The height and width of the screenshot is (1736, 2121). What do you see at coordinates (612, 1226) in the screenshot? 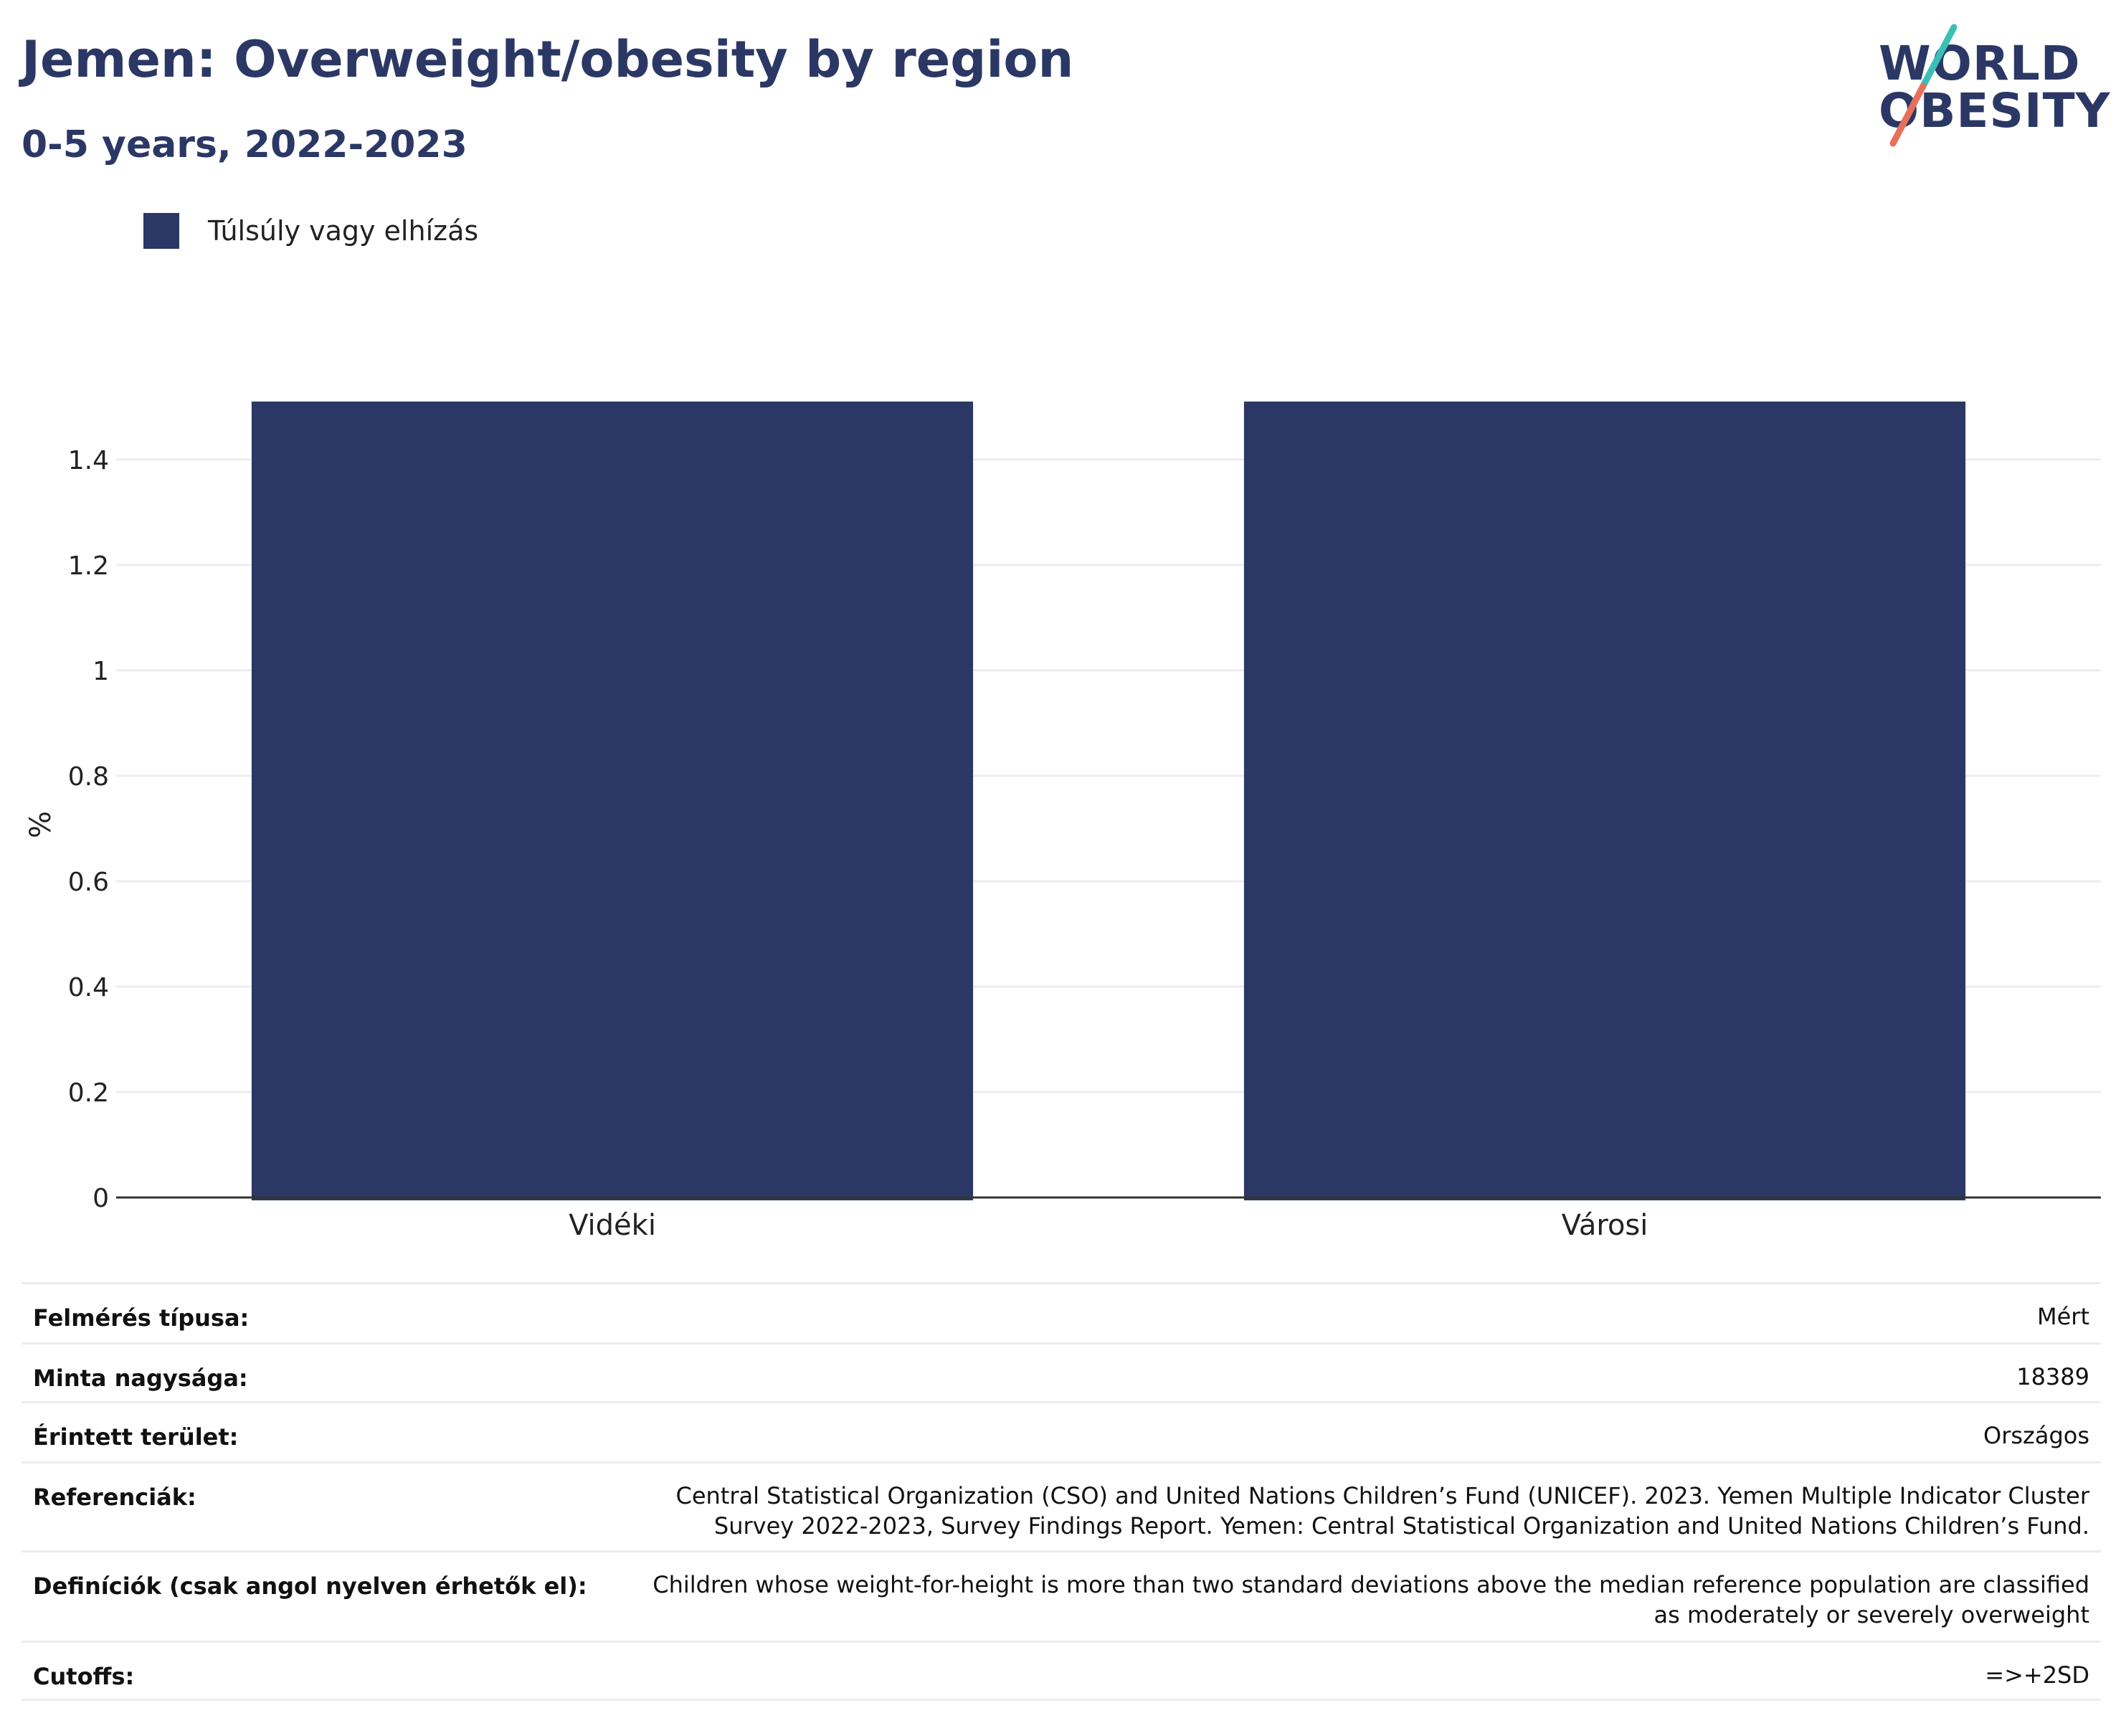
I see `x-tick-label: Vidéki` at bounding box center [612, 1226].